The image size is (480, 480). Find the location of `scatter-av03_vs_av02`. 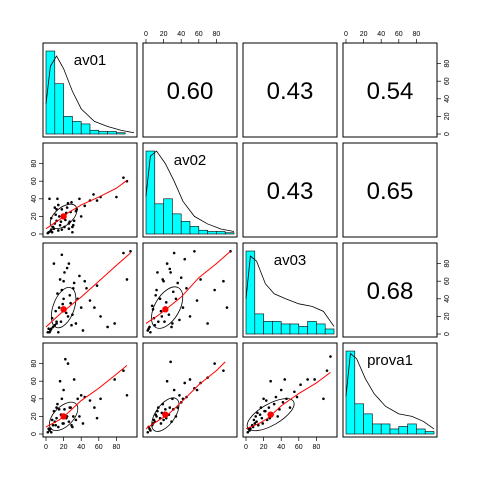

scatter-av03_vs_av02 is located at coordinates (188, 291).